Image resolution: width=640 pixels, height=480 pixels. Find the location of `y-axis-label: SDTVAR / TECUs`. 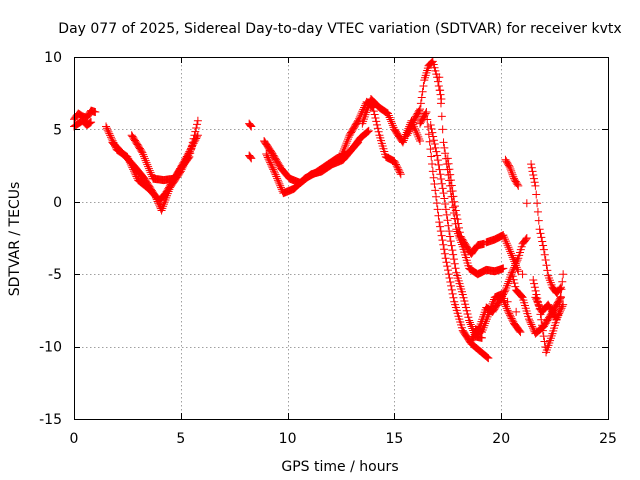

y-axis-label: SDTVAR / TECUs is located at coordinates (15, 239).